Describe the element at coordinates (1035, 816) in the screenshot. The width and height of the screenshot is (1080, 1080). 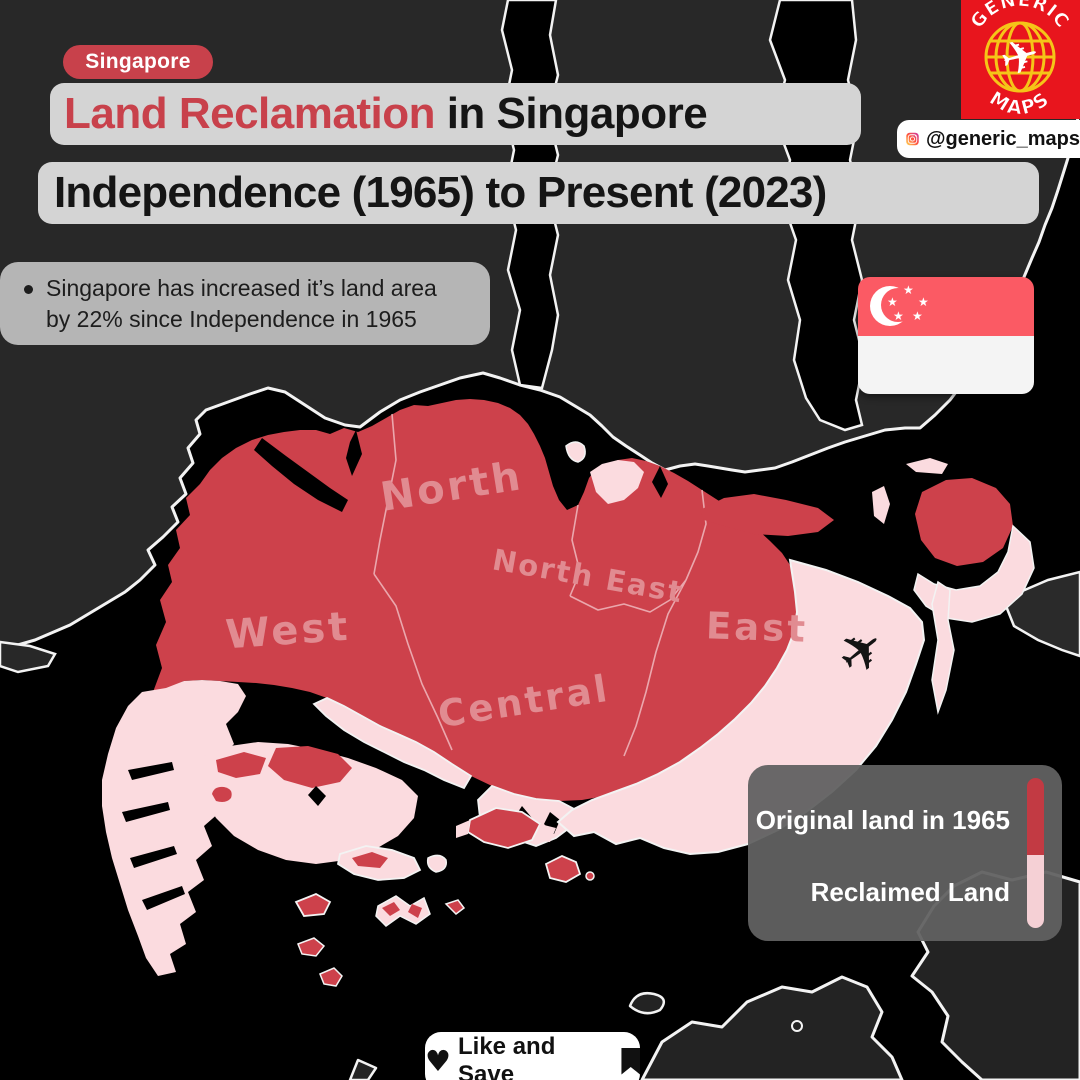
I see `legend-color-original` at that location.